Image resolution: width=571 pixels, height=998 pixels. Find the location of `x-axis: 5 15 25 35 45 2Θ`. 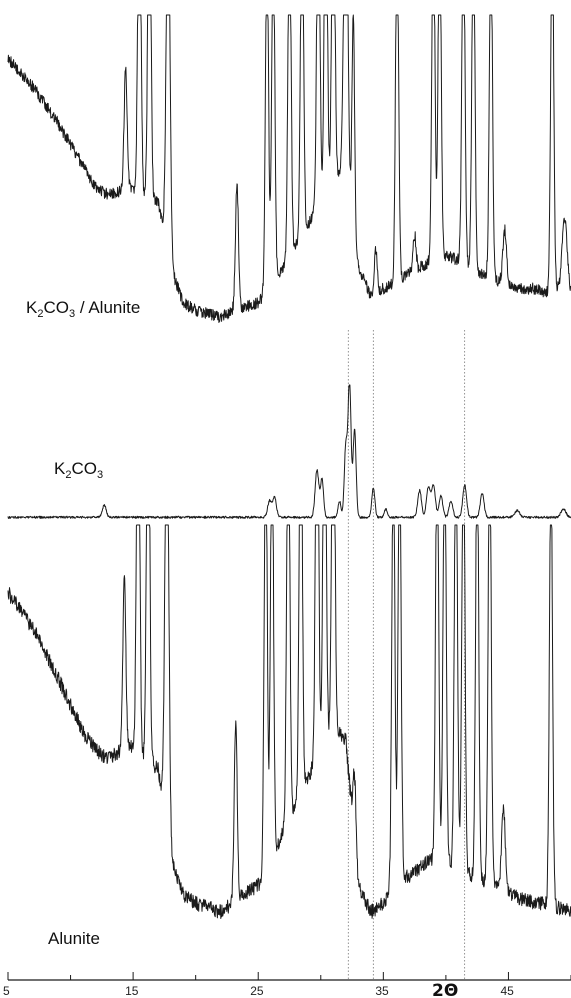

x-axis: 5 15 25 35 45 2Θ is located at coordinates (287, 985).